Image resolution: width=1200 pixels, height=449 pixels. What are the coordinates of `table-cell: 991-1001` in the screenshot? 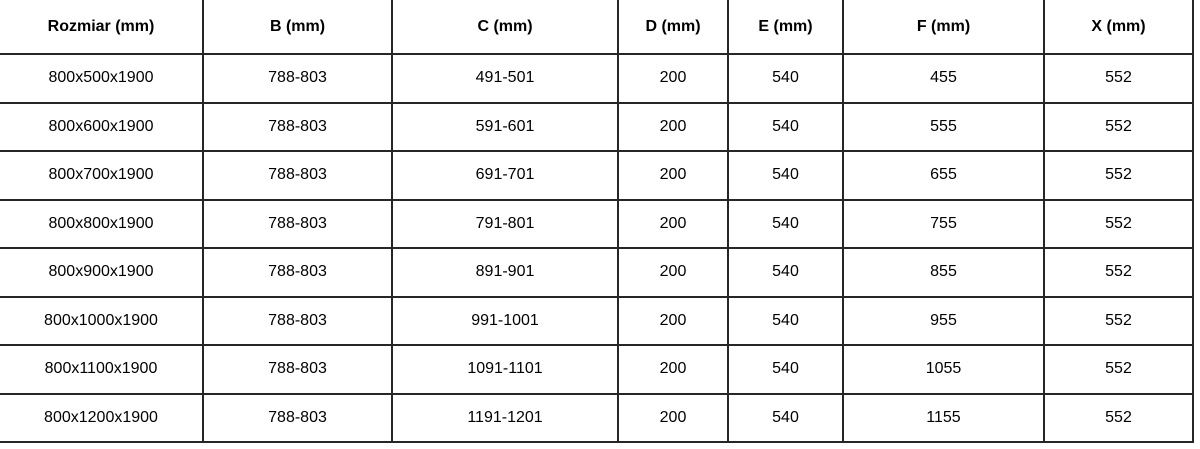 It's located at (505, 320).